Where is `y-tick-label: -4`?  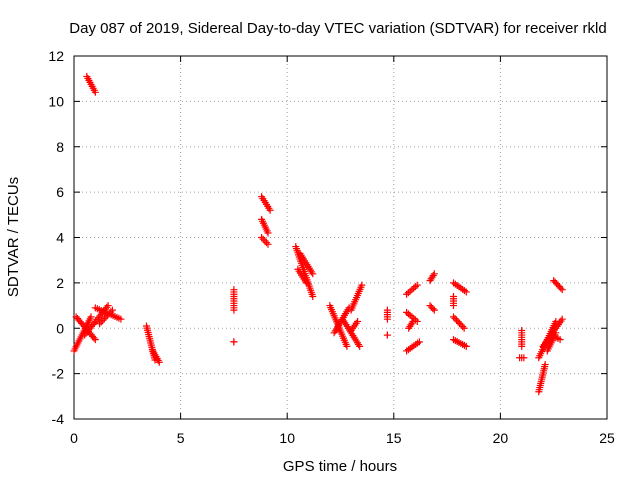 y-tick-label: -4 is located at coordinates (58, 419).